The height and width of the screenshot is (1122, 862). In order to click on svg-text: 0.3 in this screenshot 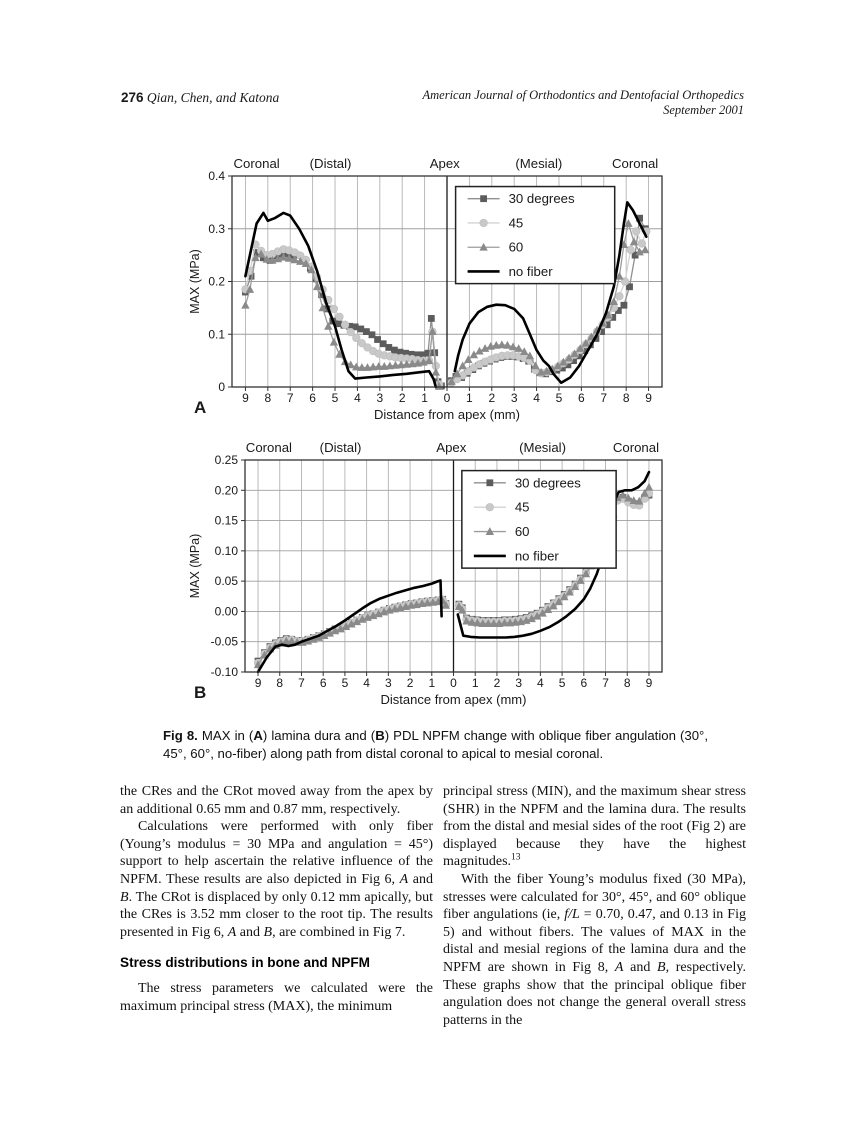, I will do `click(216, 229)`.